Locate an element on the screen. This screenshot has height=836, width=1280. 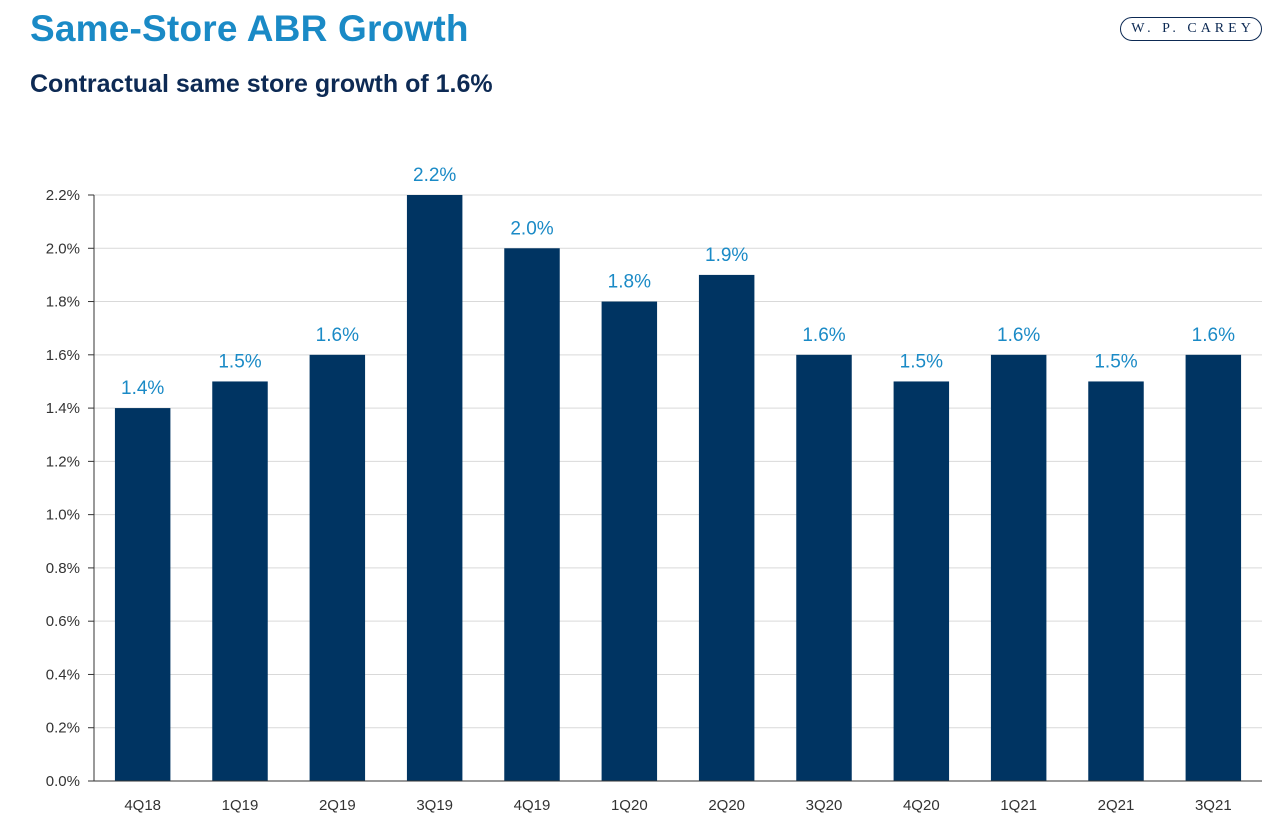
x-tick-label: 1Q19 is located at coordinates (240, 805).